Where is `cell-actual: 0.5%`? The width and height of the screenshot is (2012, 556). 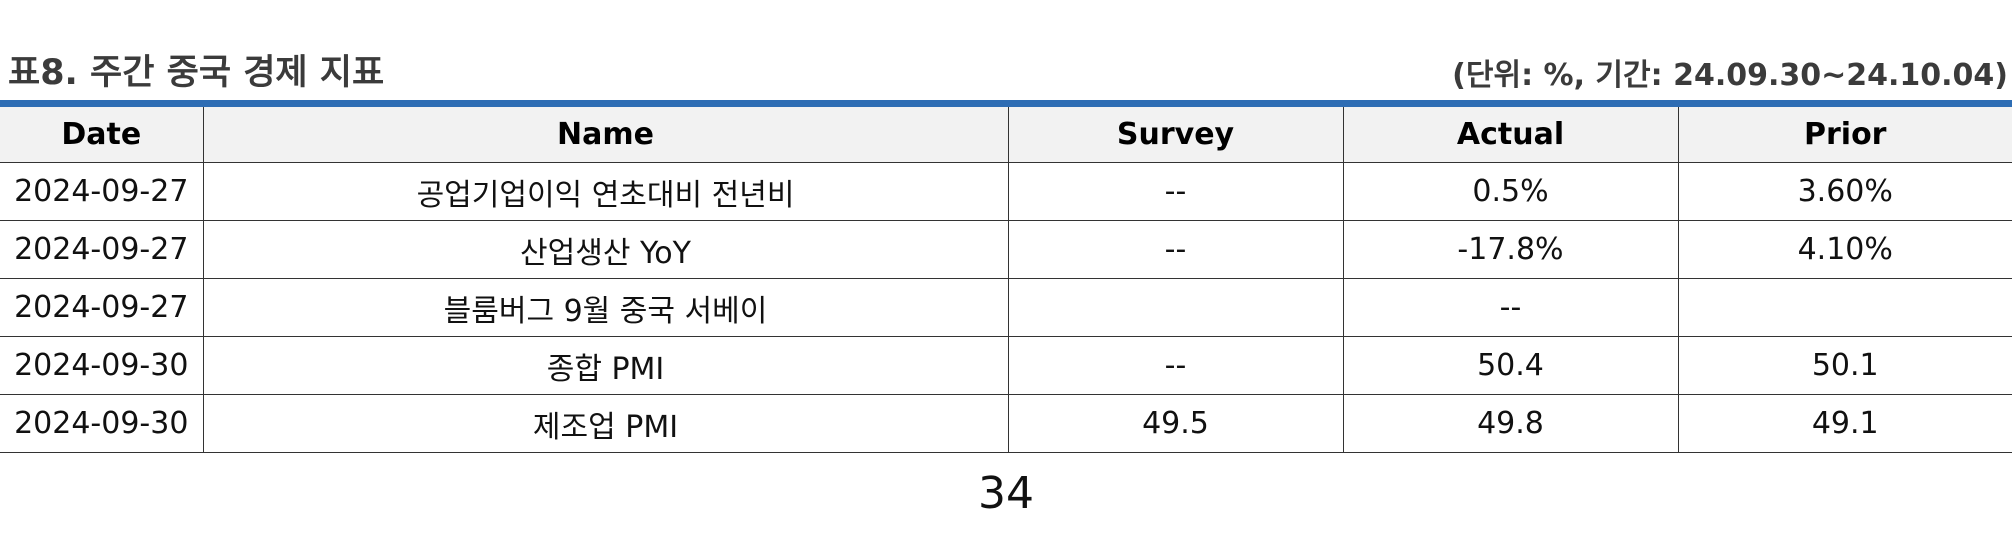 cell-actual: 0.5% is located at coordinates (1510, 191).